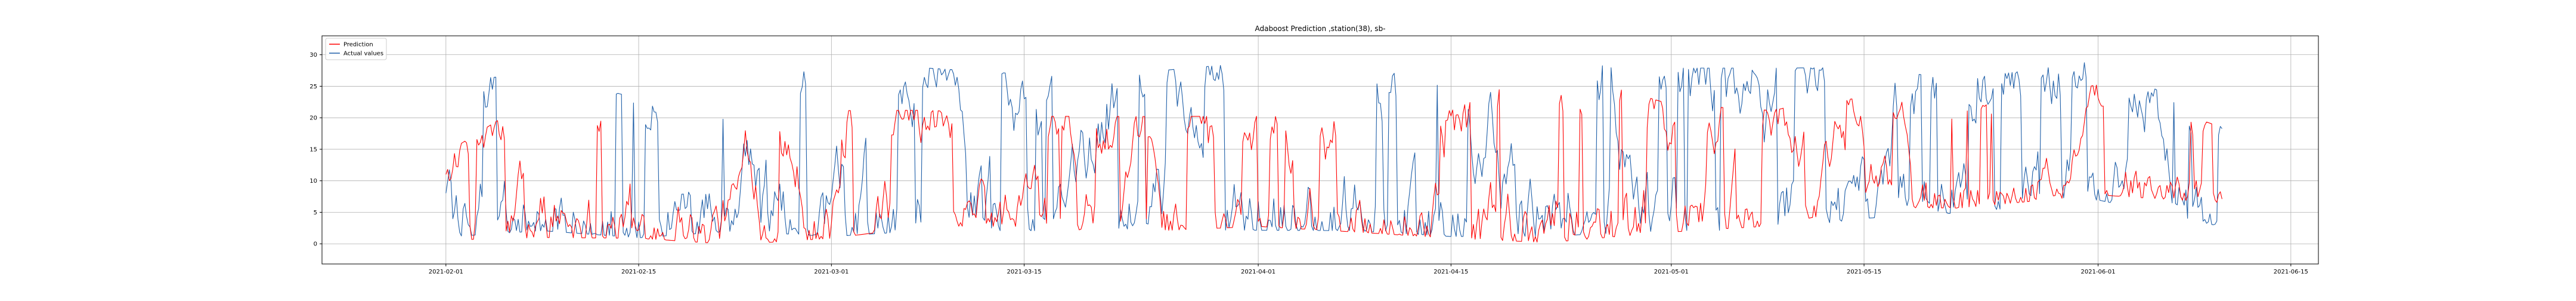 Image resolution: width=2576 pixels, height=301 pixels. What do you see at coordinates (1864, 272) in the screenshot?
I see `x-tick-label: 2021-05-15` at bounding box center [1864, 272].